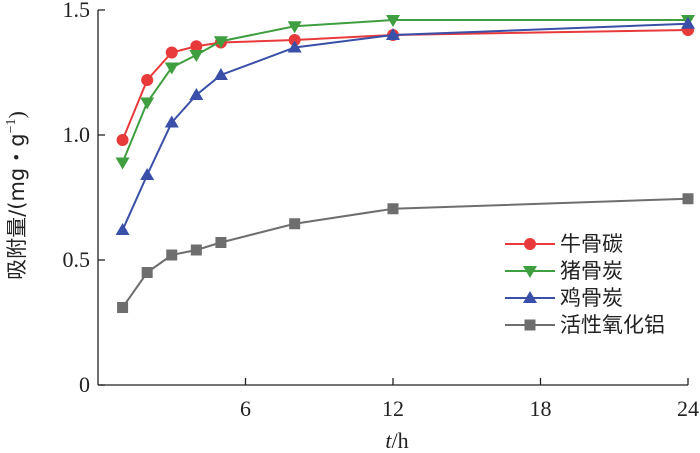  I want to click on y-tick-label: 0, so click(84, 384).